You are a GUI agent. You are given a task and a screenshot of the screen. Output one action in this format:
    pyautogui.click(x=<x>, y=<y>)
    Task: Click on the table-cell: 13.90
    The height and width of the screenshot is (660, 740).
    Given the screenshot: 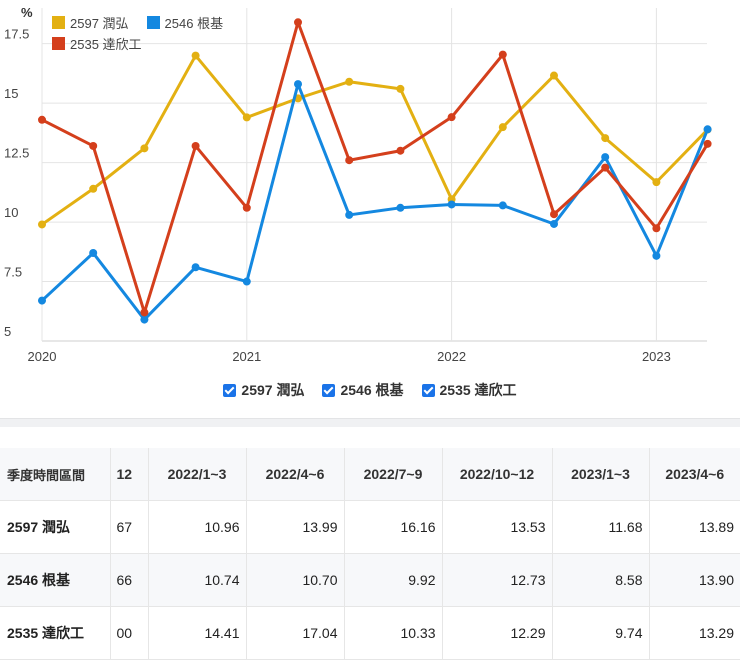 What is the action you would take?
    pyautogui.click(x=694, y=580)
    